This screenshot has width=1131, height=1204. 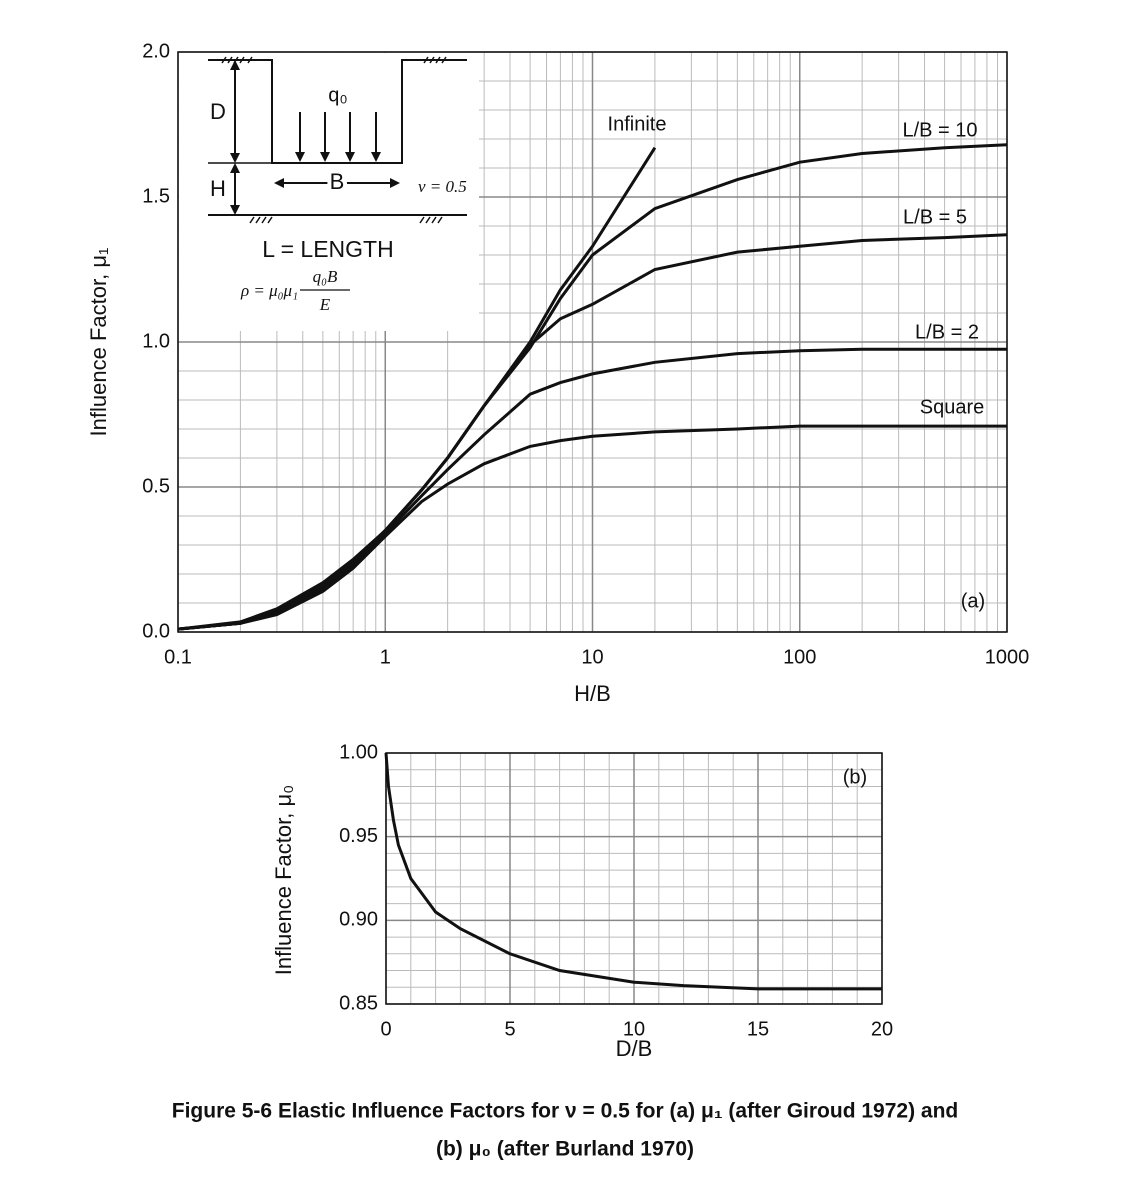 I want to click on inset-label: H, so click(x=218, y=188).